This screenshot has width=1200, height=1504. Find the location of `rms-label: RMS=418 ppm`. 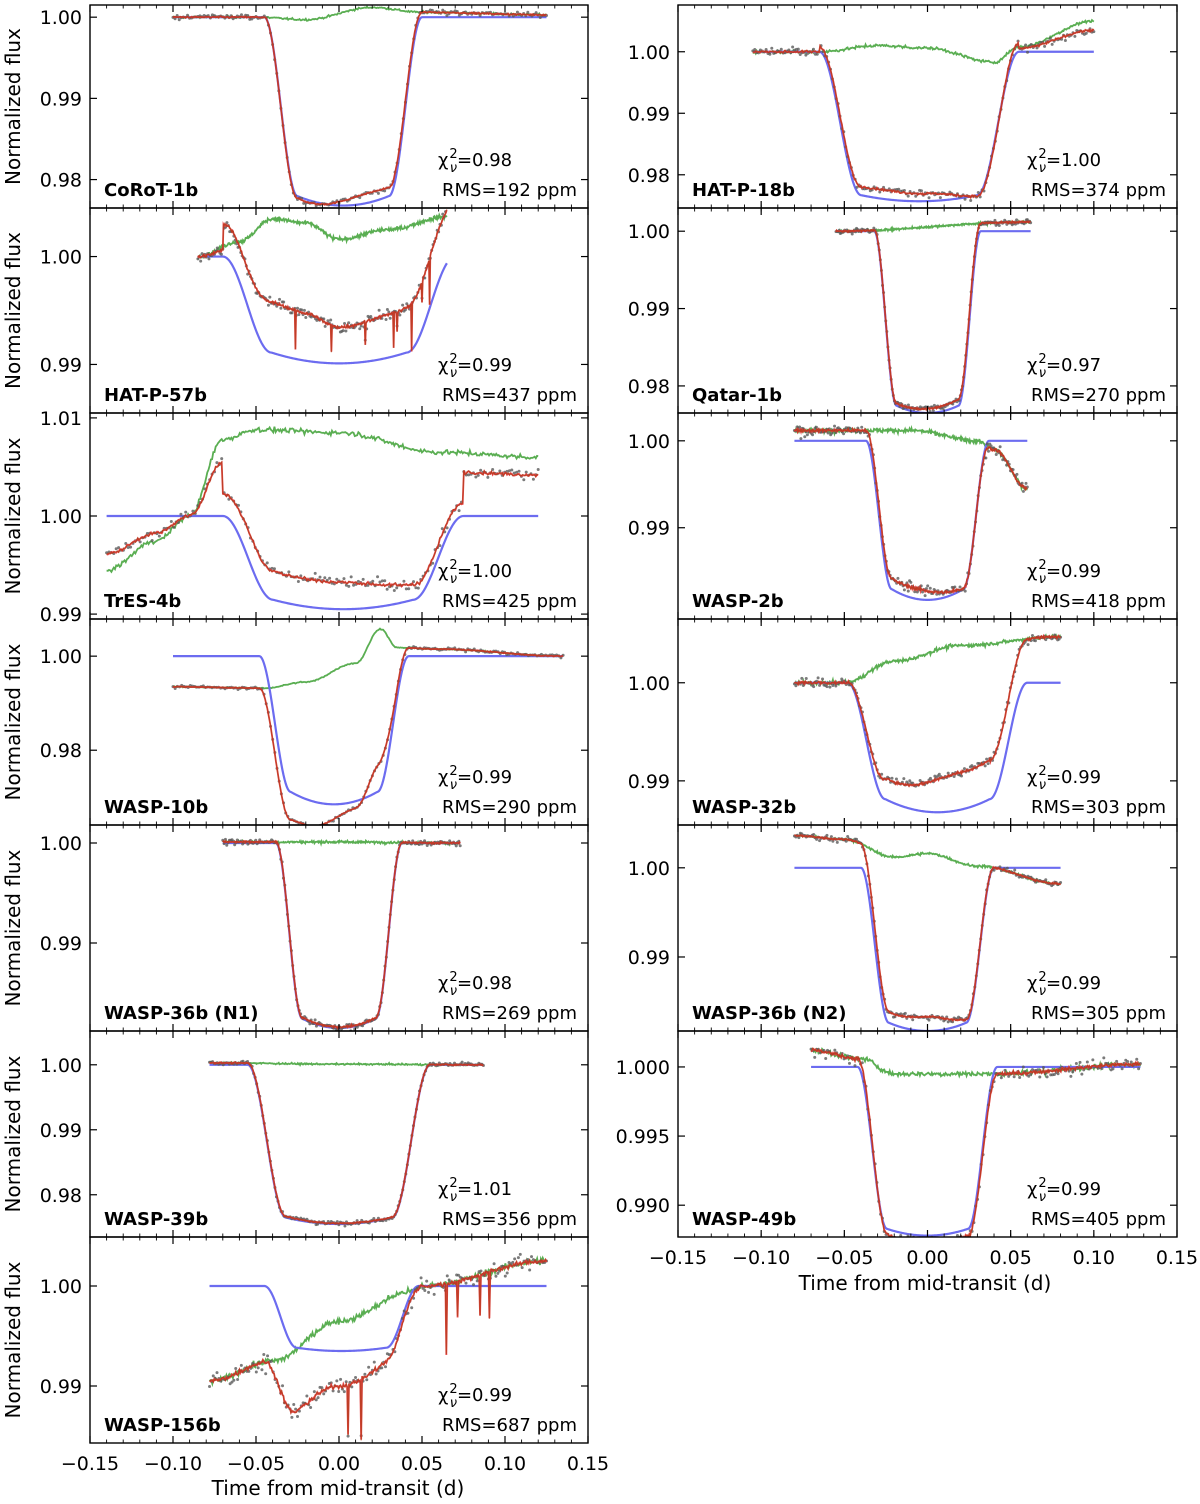

rms-label: RMS=418 ppm is located at coordinates (1098, 601).